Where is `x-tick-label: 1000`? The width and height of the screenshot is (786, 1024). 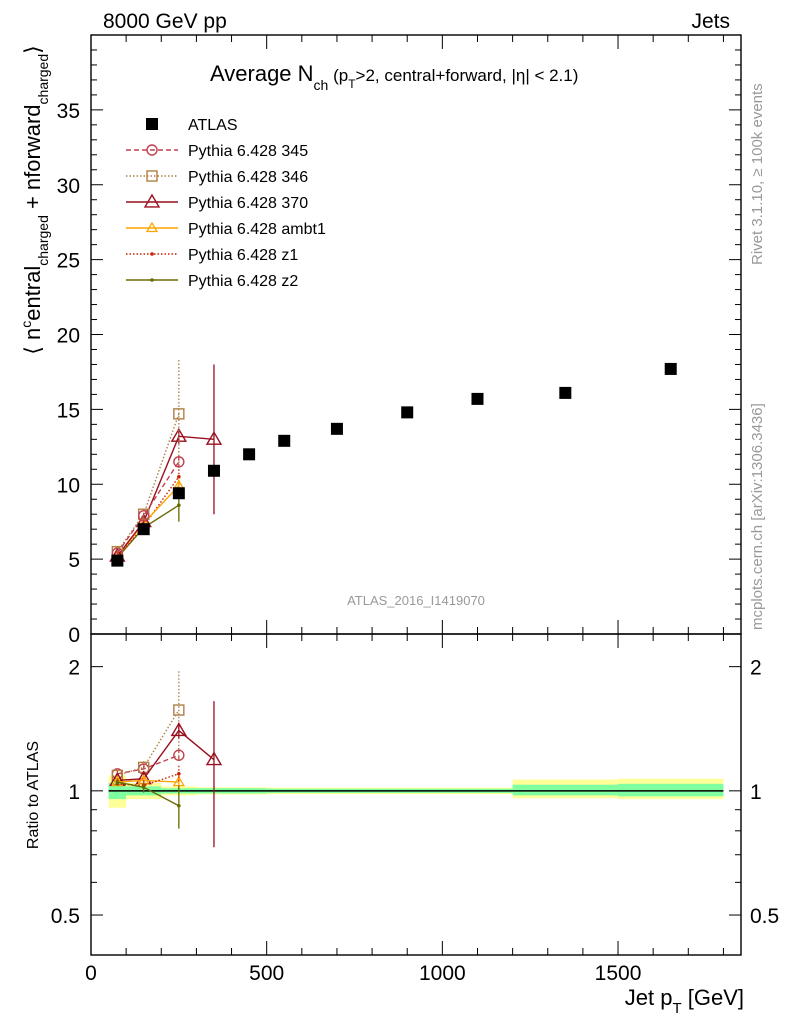
x-tick-label: 1000 is located at coordinates (442, 973).